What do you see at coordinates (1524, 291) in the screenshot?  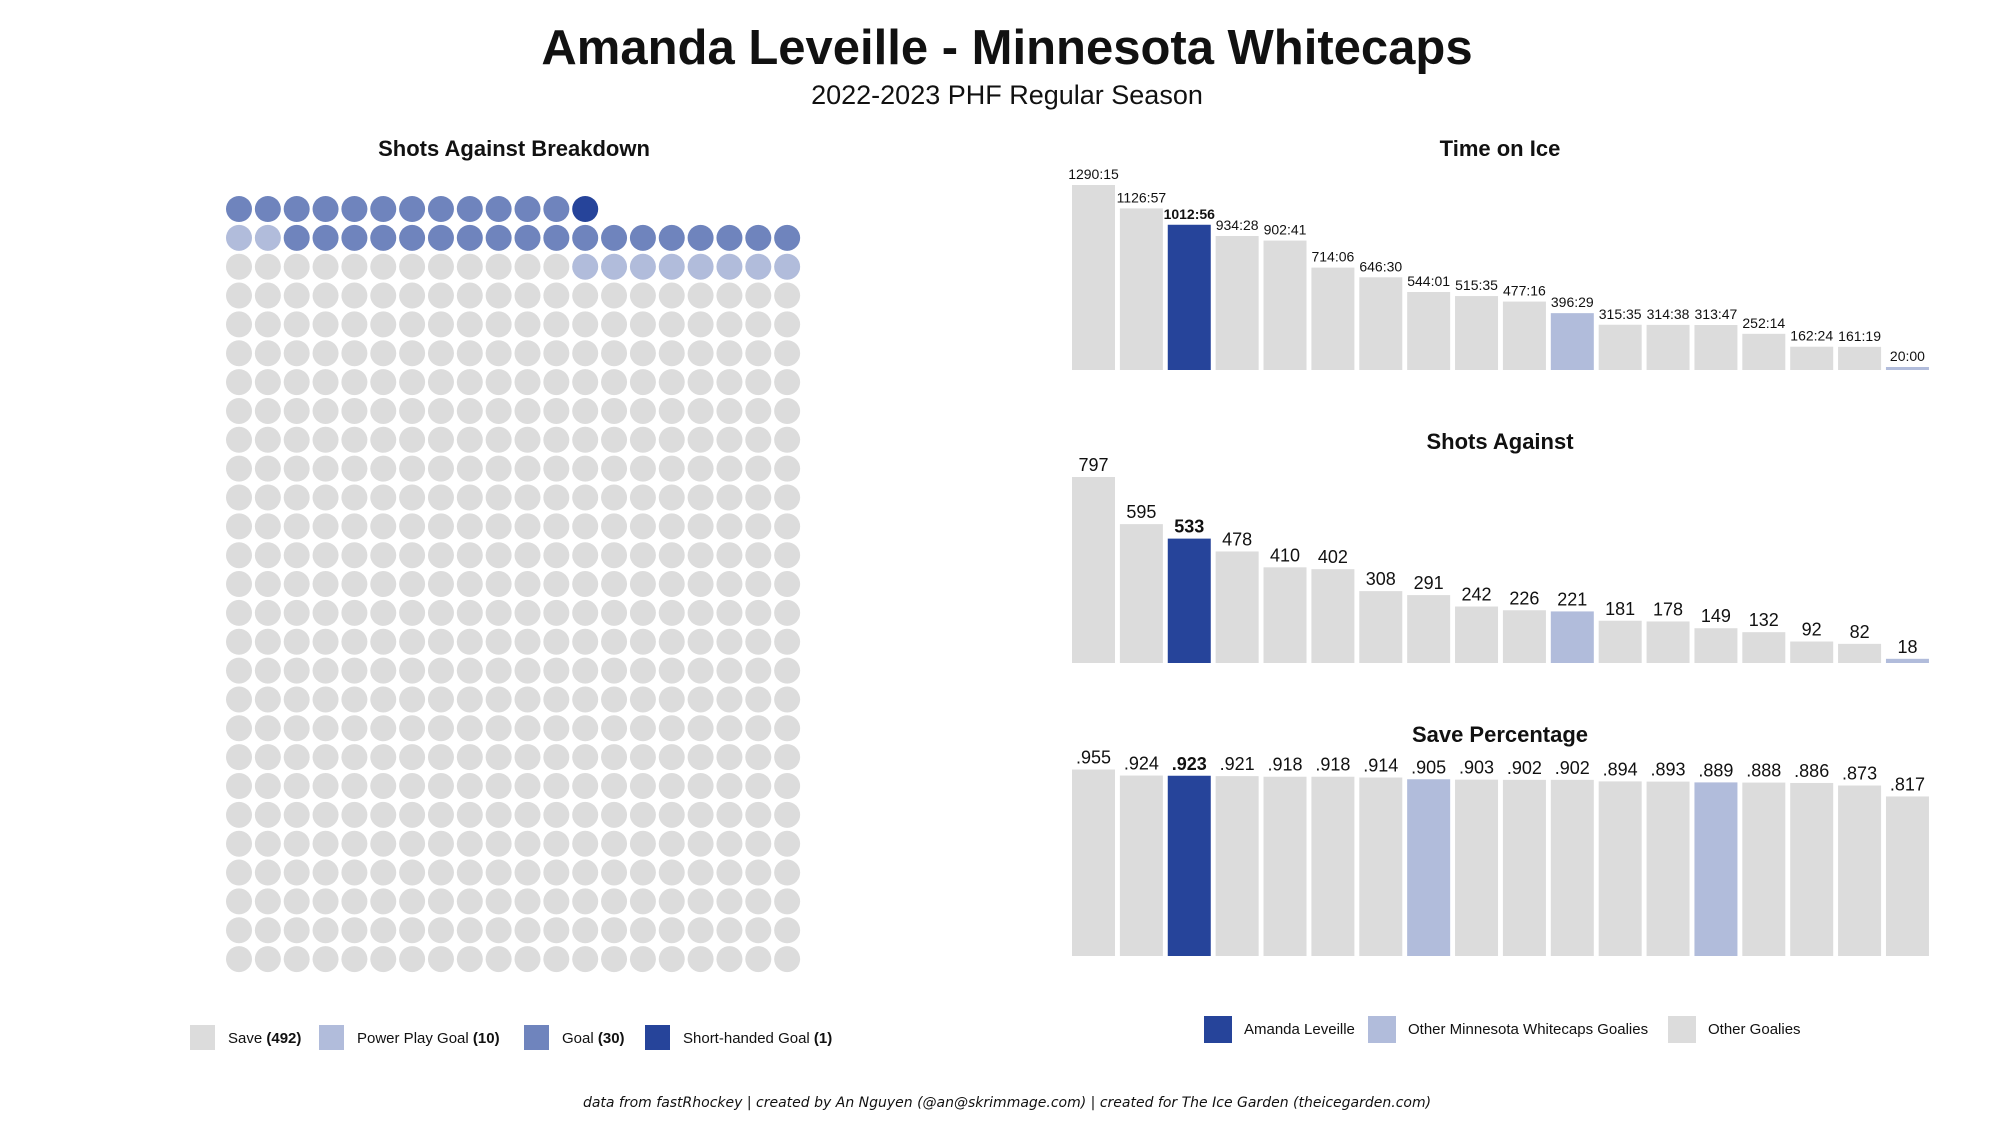 I see `time-on-ice-data-label: 477:16` at bounding box center [1524, 291].